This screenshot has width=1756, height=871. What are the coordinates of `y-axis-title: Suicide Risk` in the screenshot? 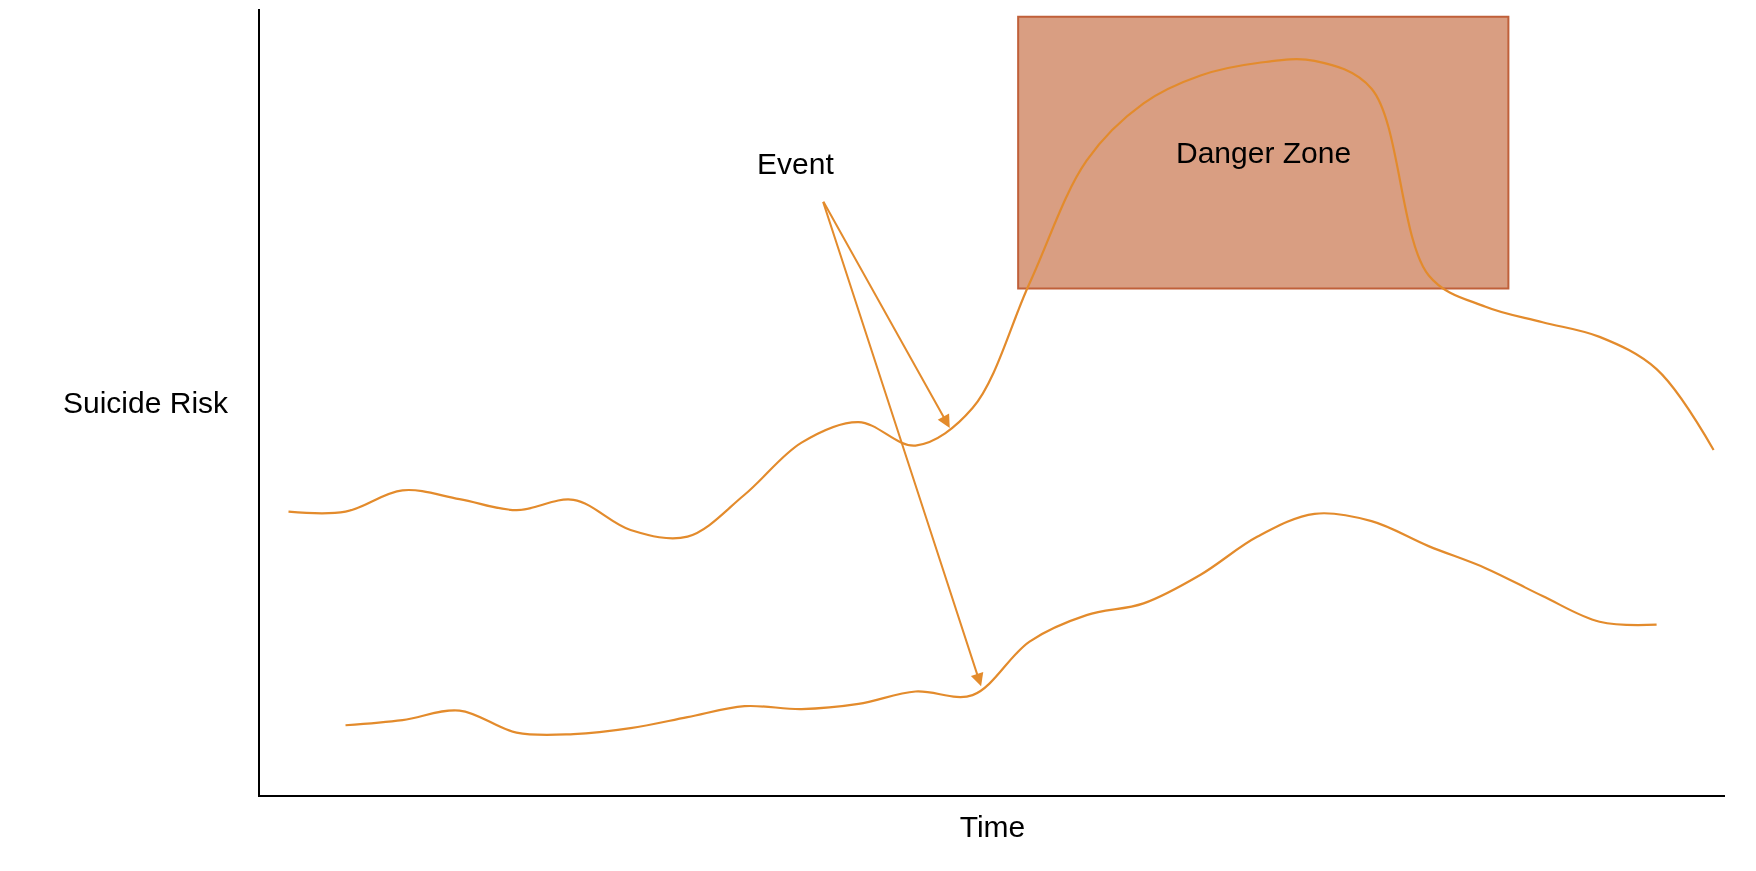 It's located at (146, 402).